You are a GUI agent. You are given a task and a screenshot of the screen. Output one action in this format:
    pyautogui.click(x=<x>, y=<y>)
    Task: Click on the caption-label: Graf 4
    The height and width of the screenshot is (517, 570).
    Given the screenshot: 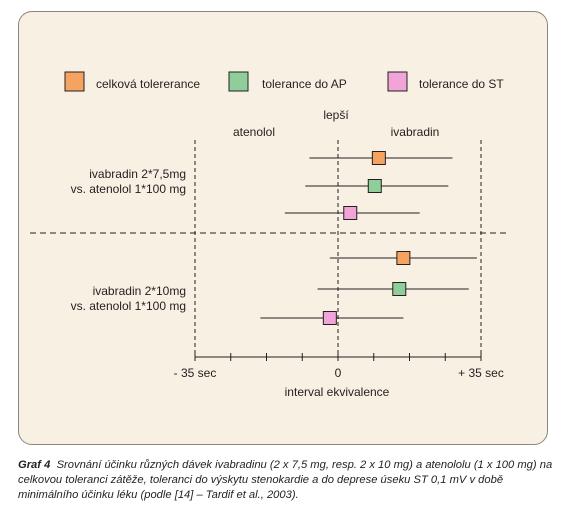 What is the action you would take?
    pyautogui.click(x=34, y=465)
    